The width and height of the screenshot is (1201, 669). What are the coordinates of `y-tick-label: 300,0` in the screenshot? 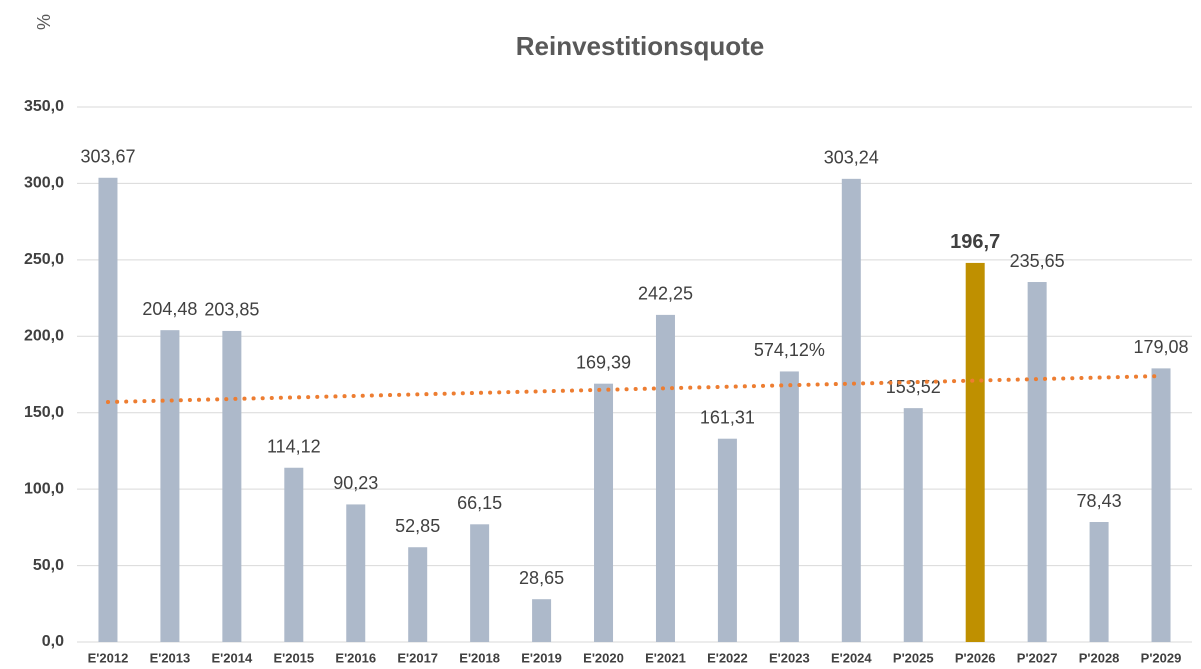 It's located at (44, 183).